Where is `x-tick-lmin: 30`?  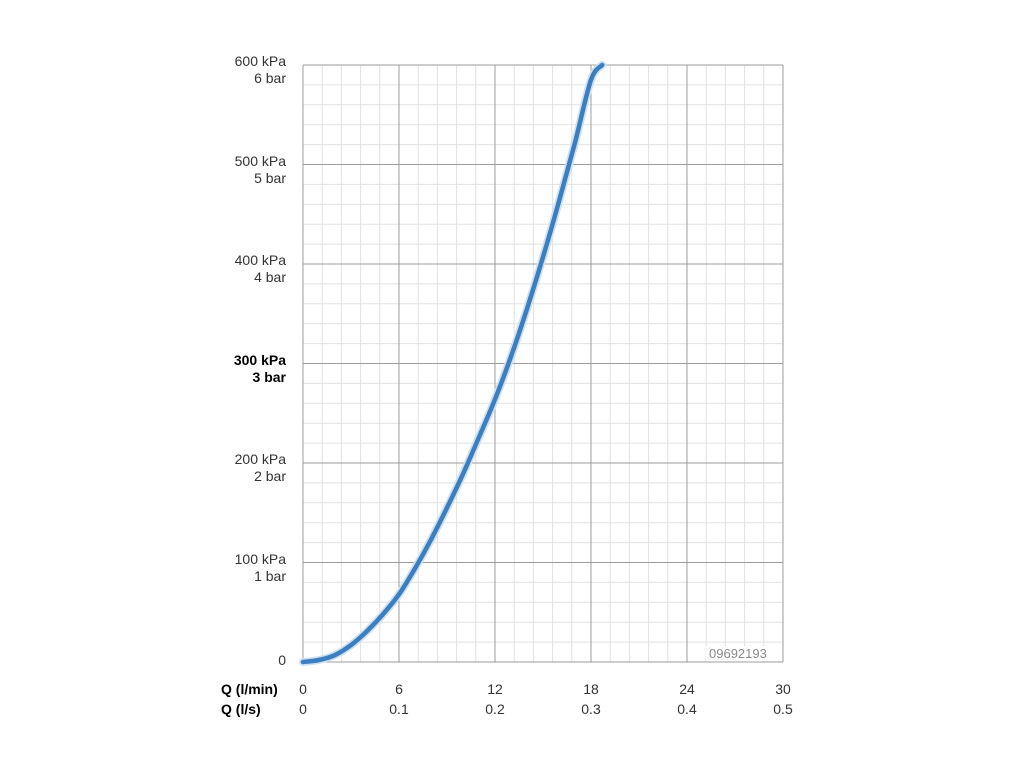
x-tick-lmin: 30 is located at coordinates (783, 689).